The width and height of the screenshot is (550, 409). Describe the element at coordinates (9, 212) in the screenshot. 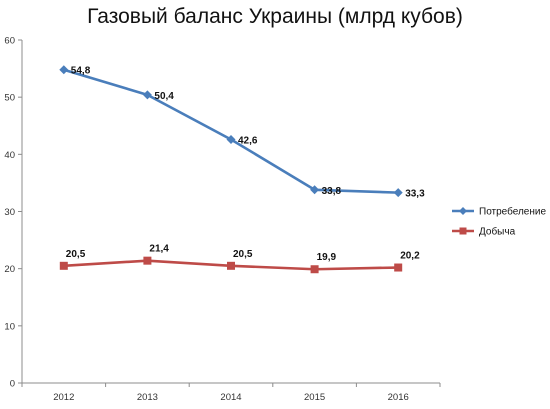

I see `y-tick-label: 30` at that location.